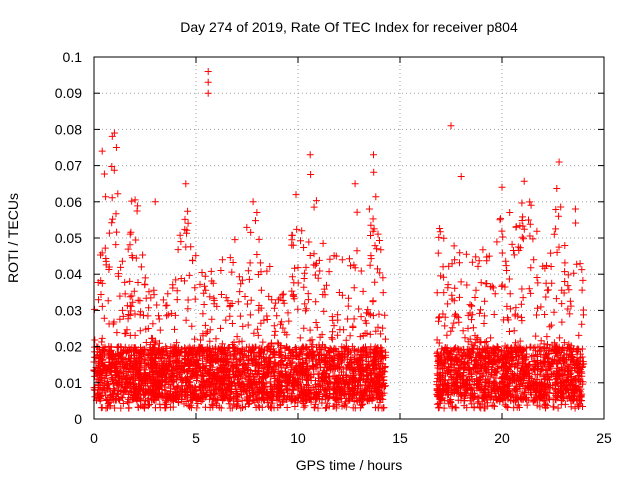 The height and width of the screenshot is (480, 640). What do you see at coordinates (73, 57) in the screenshot?
I see `y-tick-label: 0.1` at bounding box center [73, 57].